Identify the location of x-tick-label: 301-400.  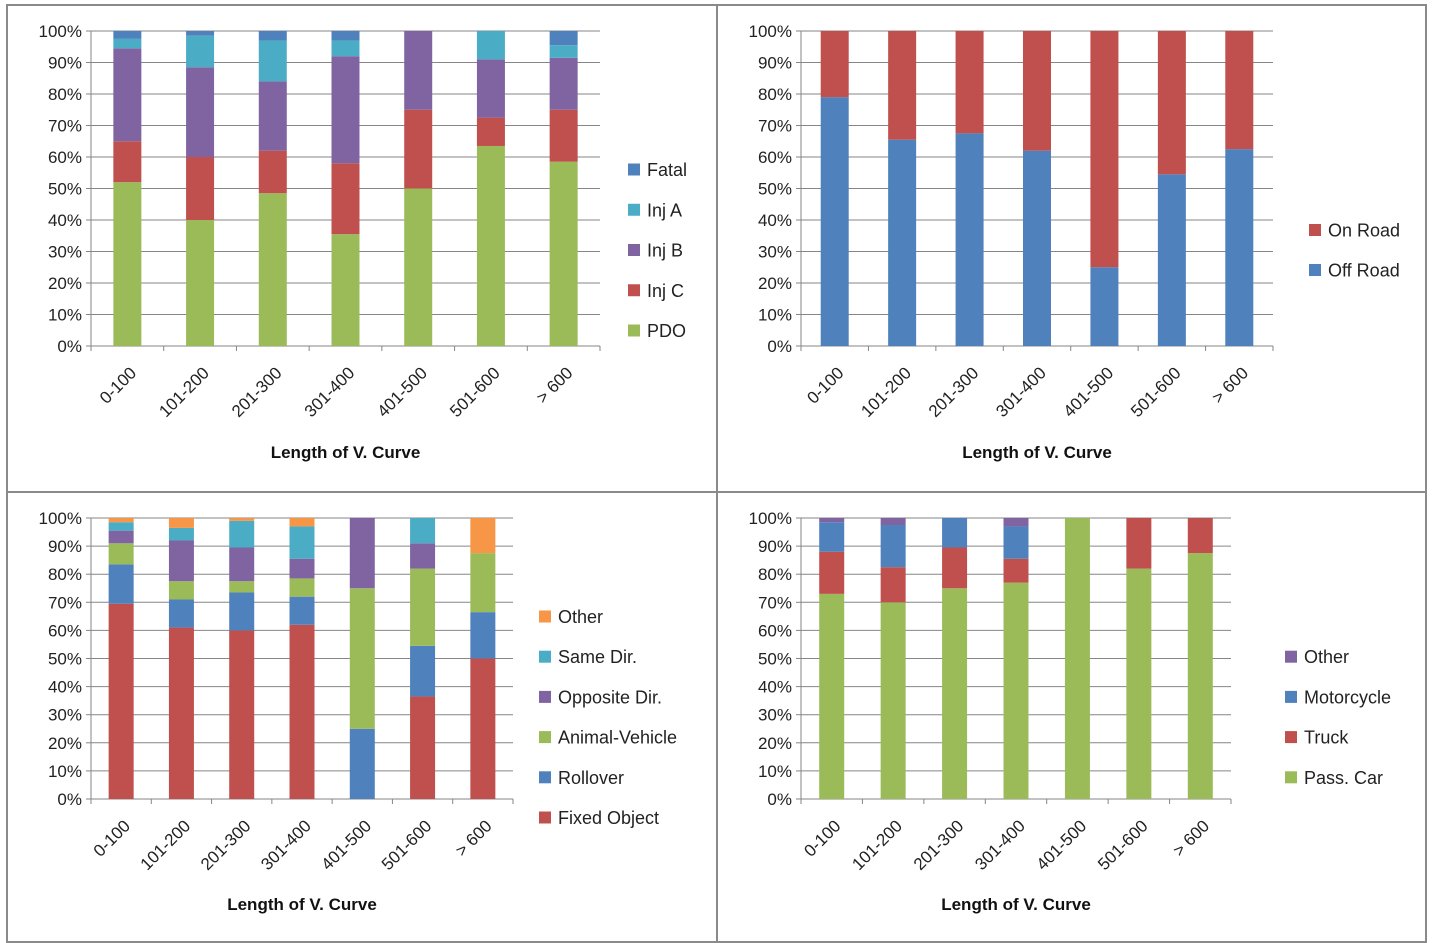
(330, 392).